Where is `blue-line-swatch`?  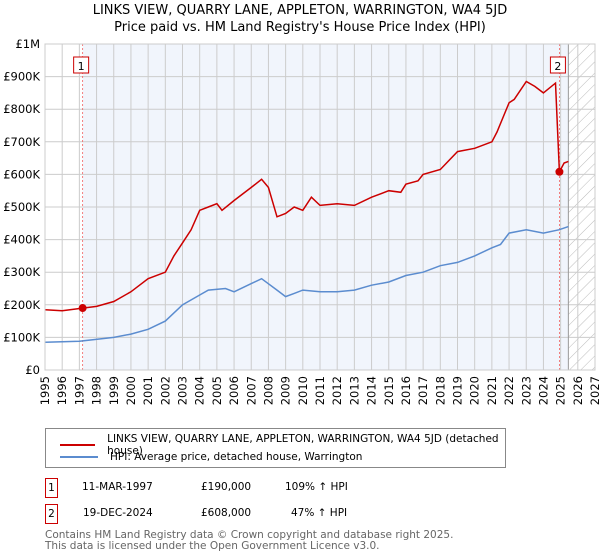 blue-line-swatch is located at coordinates (79, 457).